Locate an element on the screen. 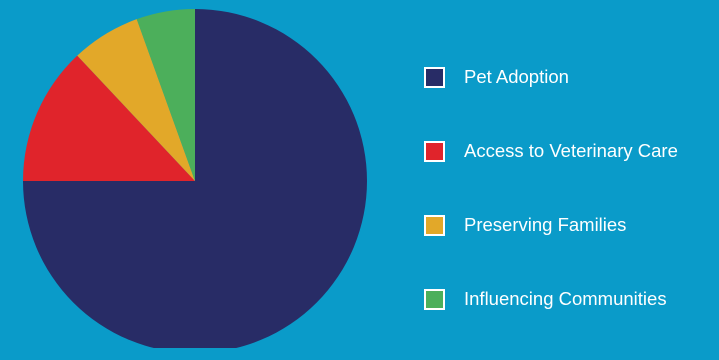 The image size is (719, 360). legend-swatch-preserving-families is located at coordinates (434, 225).